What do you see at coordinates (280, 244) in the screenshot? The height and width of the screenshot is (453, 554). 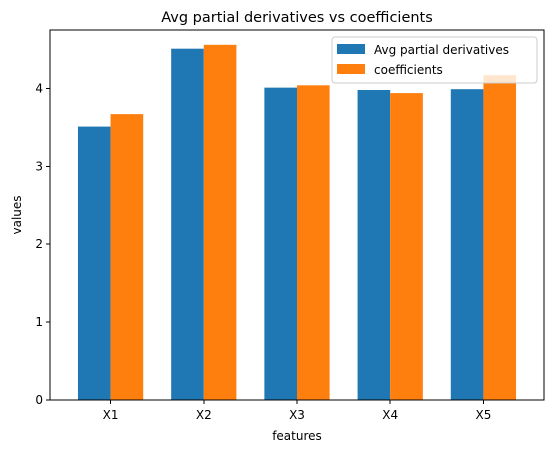 I see `bar-avg-partial-derivatives-x3` at bounding box center [280, 244].